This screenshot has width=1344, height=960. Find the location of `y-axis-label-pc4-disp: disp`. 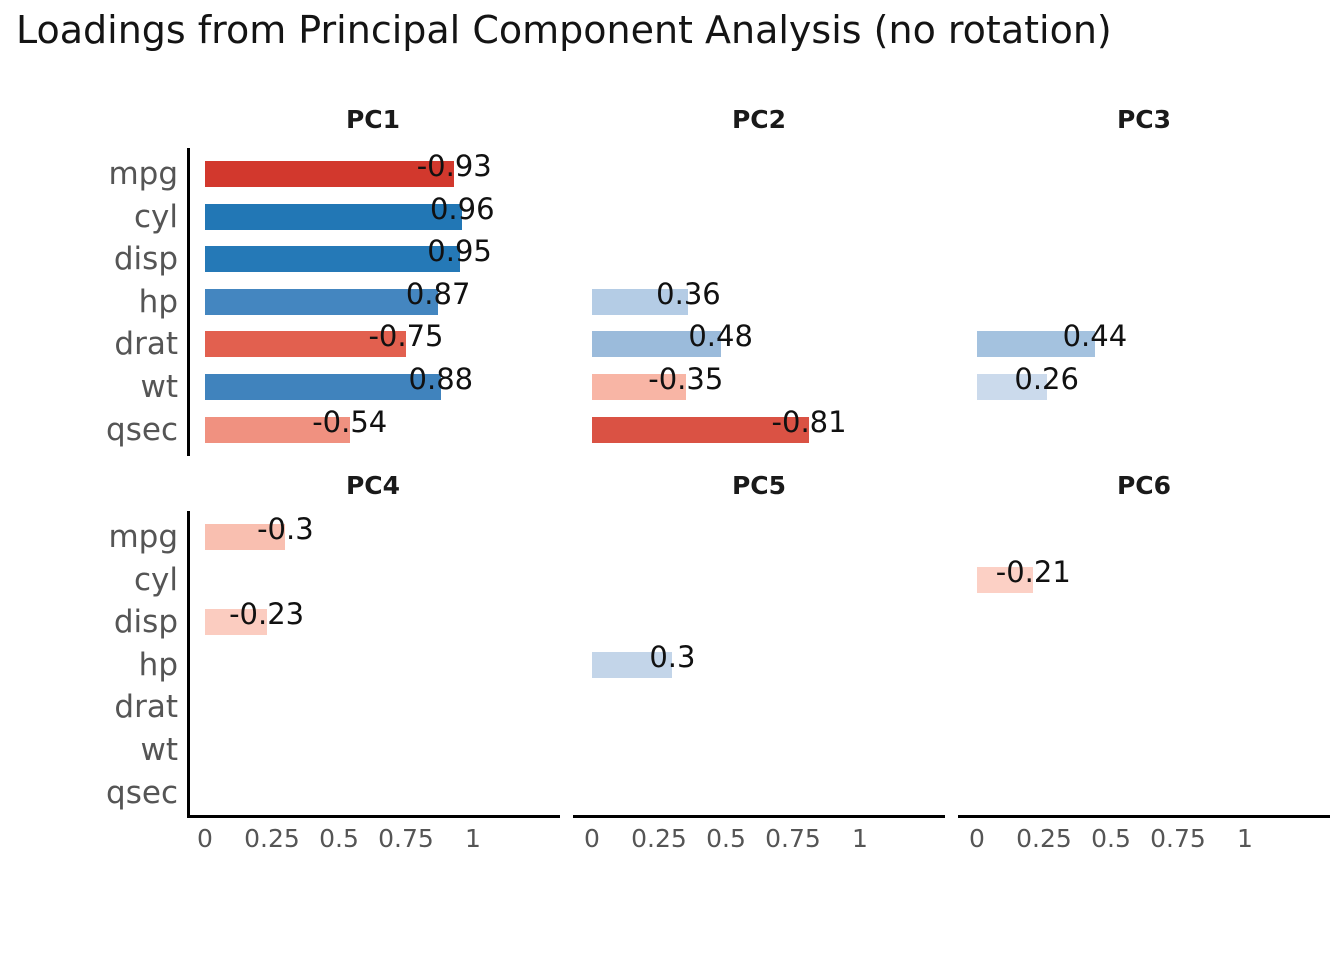

y-axis-label-pc4-disp: disp is located at coordinates (145, 622).